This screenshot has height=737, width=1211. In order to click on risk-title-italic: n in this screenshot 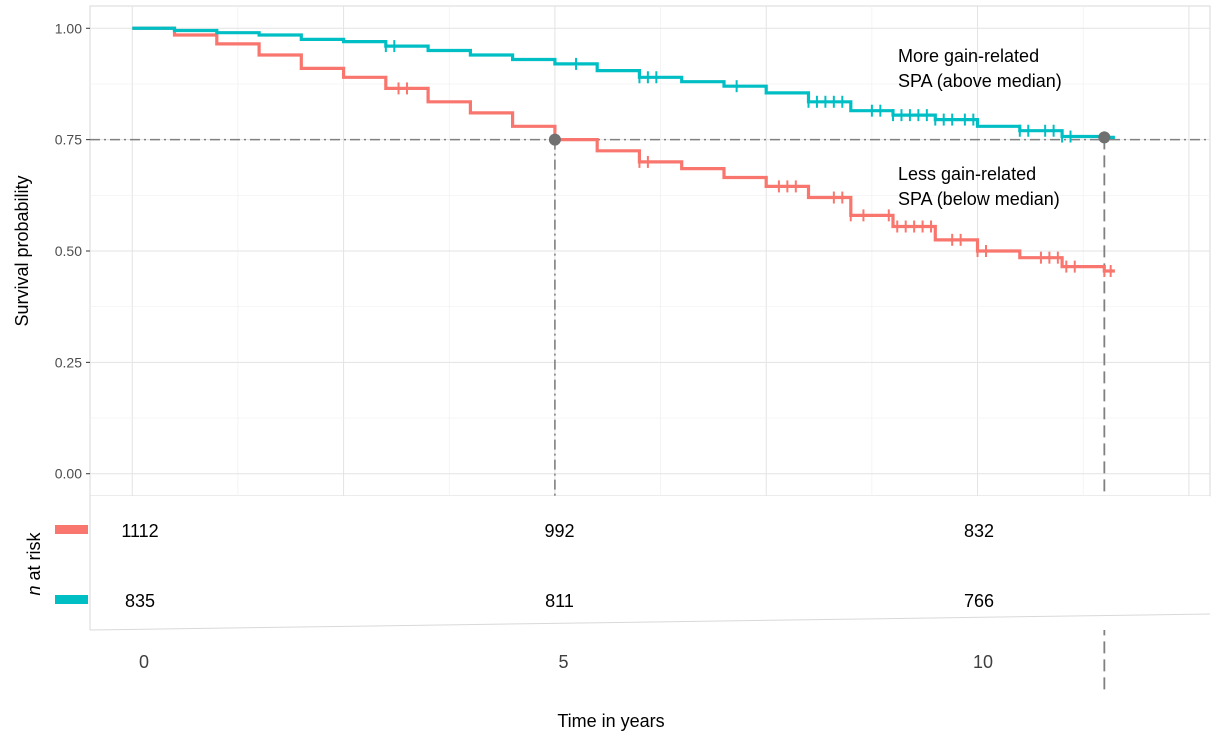, I will do `click(34, 591)`.